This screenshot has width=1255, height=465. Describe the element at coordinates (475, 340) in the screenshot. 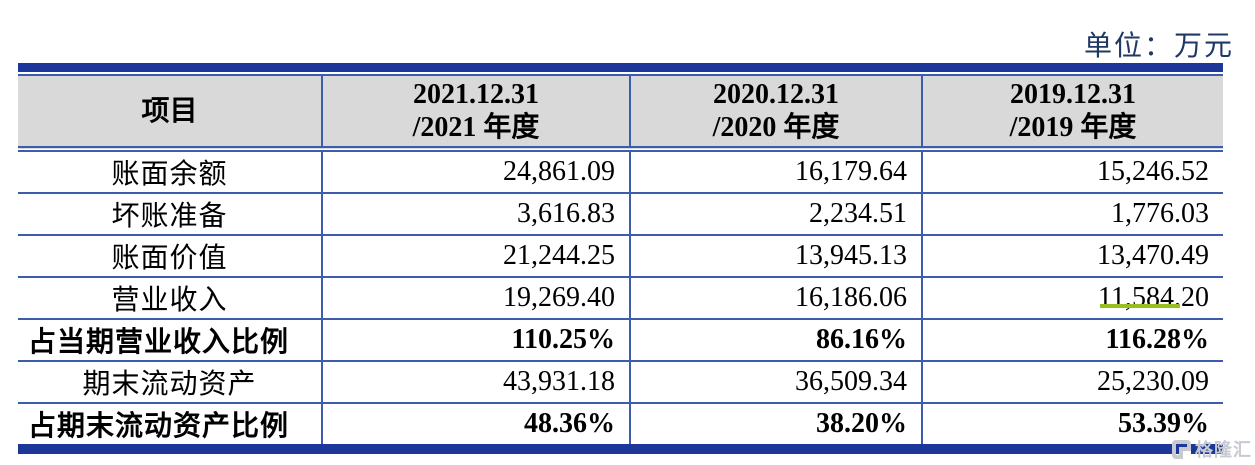

I see `value-cell-2021: 110.25%` at that location.